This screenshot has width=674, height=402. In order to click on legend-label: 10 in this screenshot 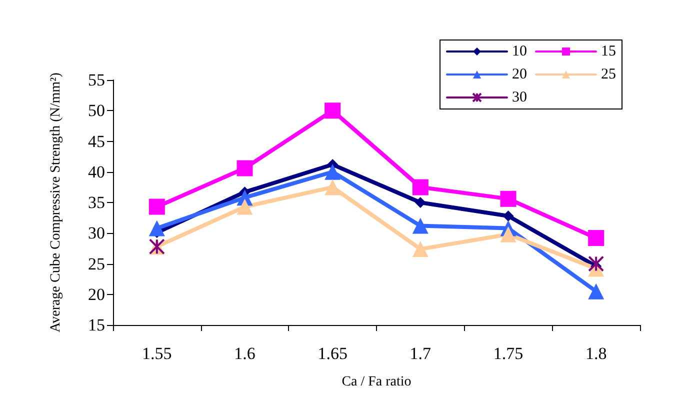, I will do `click(519, 52)`.